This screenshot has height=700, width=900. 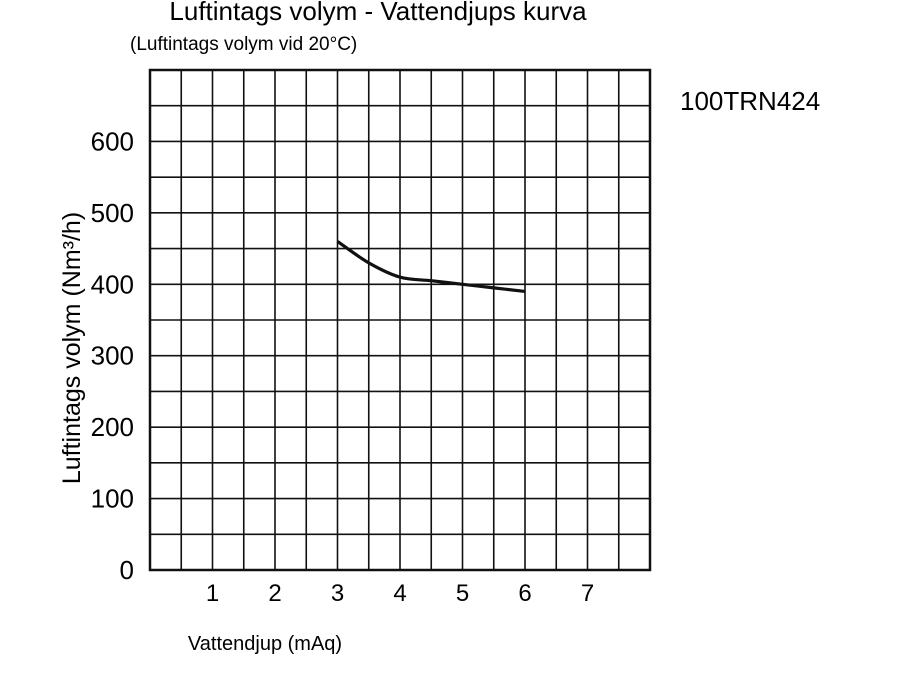 I want to click on x-tick-label: 6, so click(x=524, y=593).